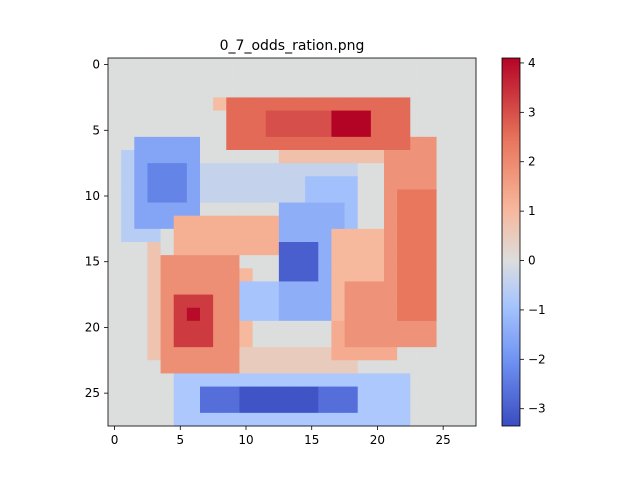 The image size is (640, 480). I want to click on x-tick-label: 5, so click(180, 440).